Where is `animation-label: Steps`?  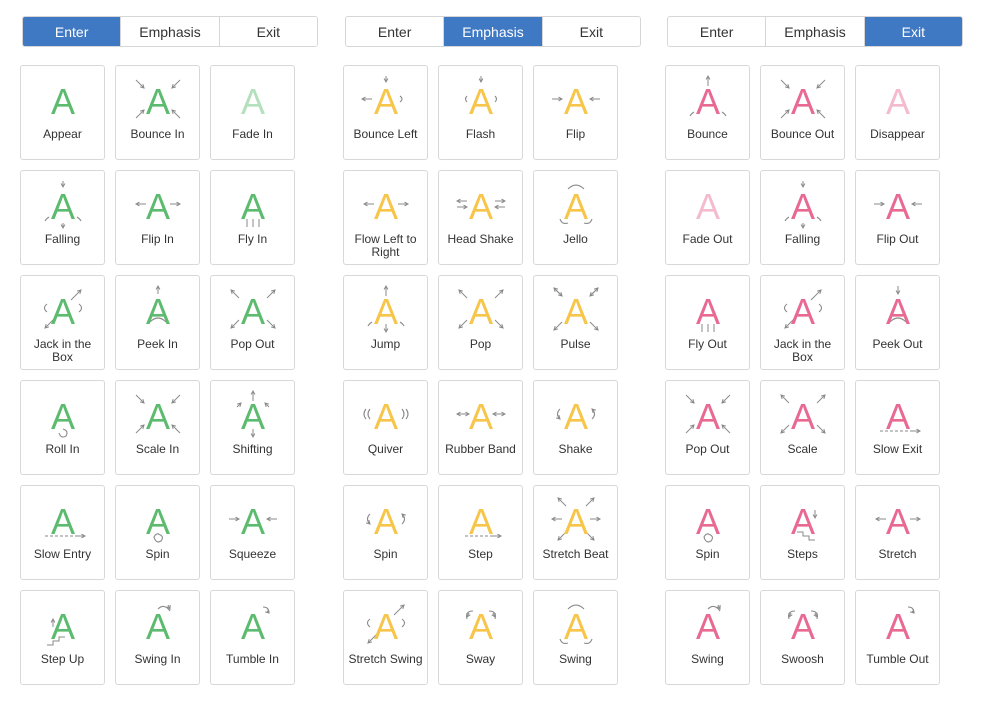
animation-label: Steps is located at coordinates (802, 554).